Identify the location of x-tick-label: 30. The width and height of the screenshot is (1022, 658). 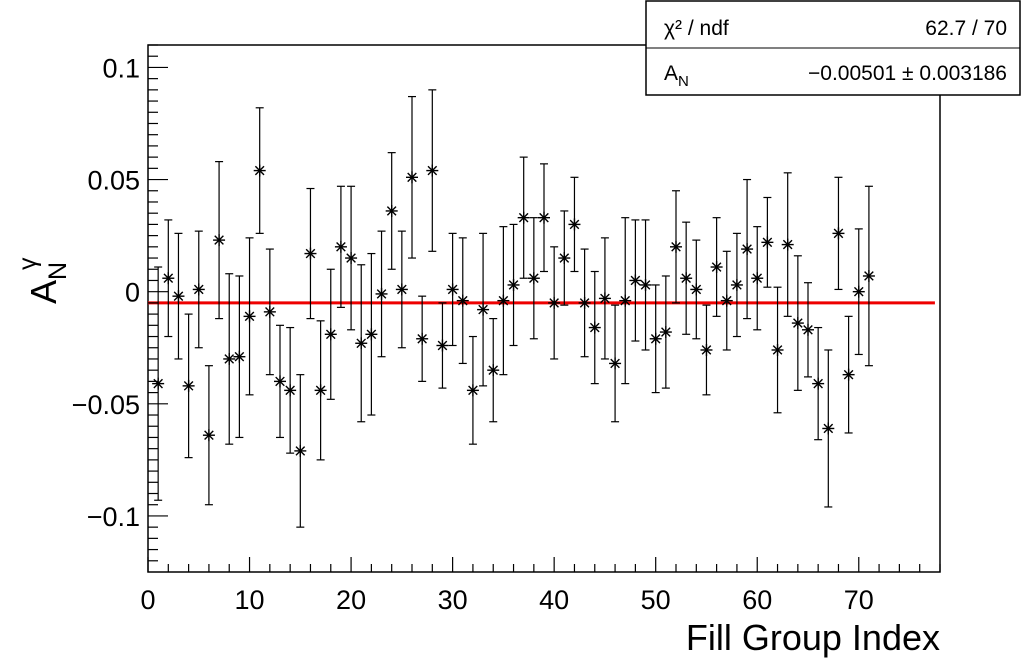
(453, 600).